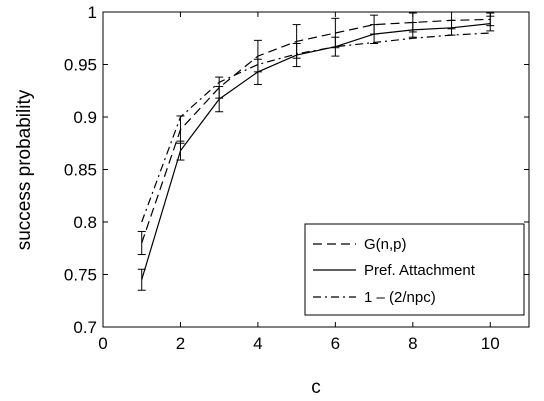 The image size is (544, 401). What do you see at coordinates (257, 343) in the screenshot?
I see `x-tick-label: 4` at bounding box center [257, 343].